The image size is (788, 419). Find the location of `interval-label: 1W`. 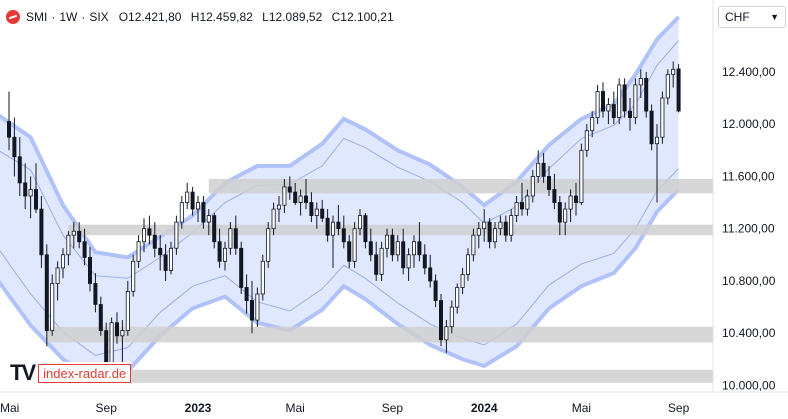

interval-label: 1W is located at coordinates (68, 17).